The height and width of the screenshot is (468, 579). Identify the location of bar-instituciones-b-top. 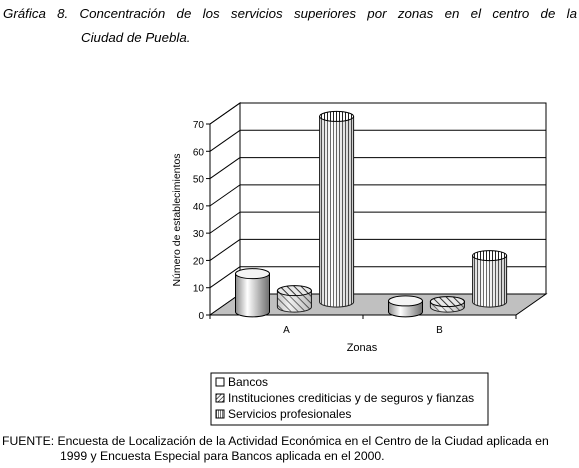
(447, 302).